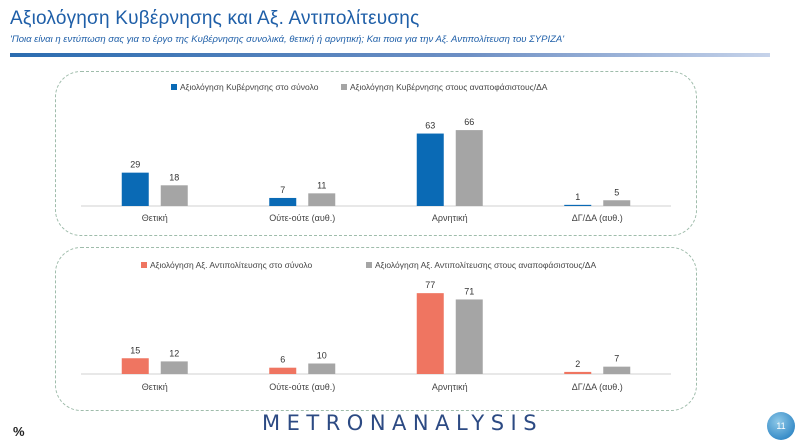 Image resolution: width=795 pixels, height=440 pixels. What do you see at coordinates (135, 350) in the screenshot?
I see `bar-value-label: 15` at bounding box center [135, 350].